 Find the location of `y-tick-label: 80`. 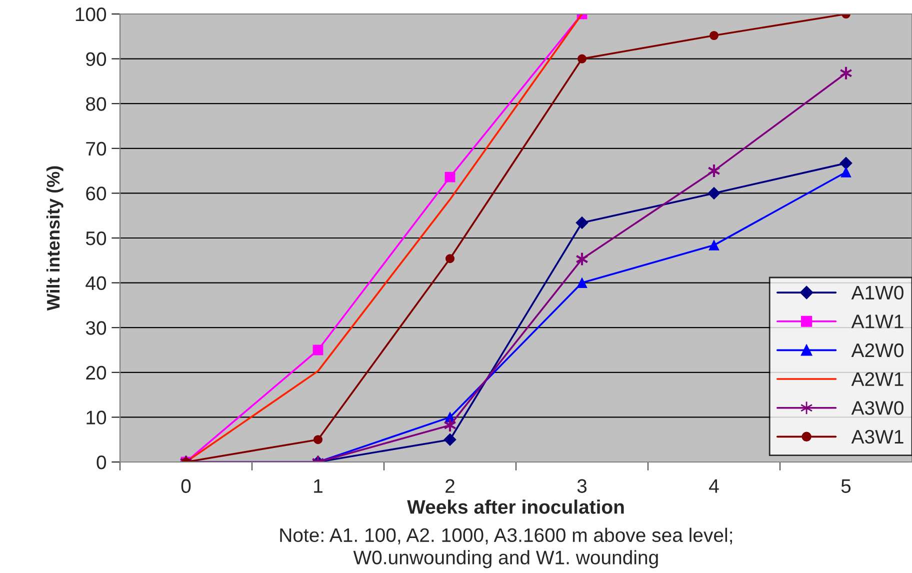

y-tick-label: 80 is located at coordinates (96, 104).